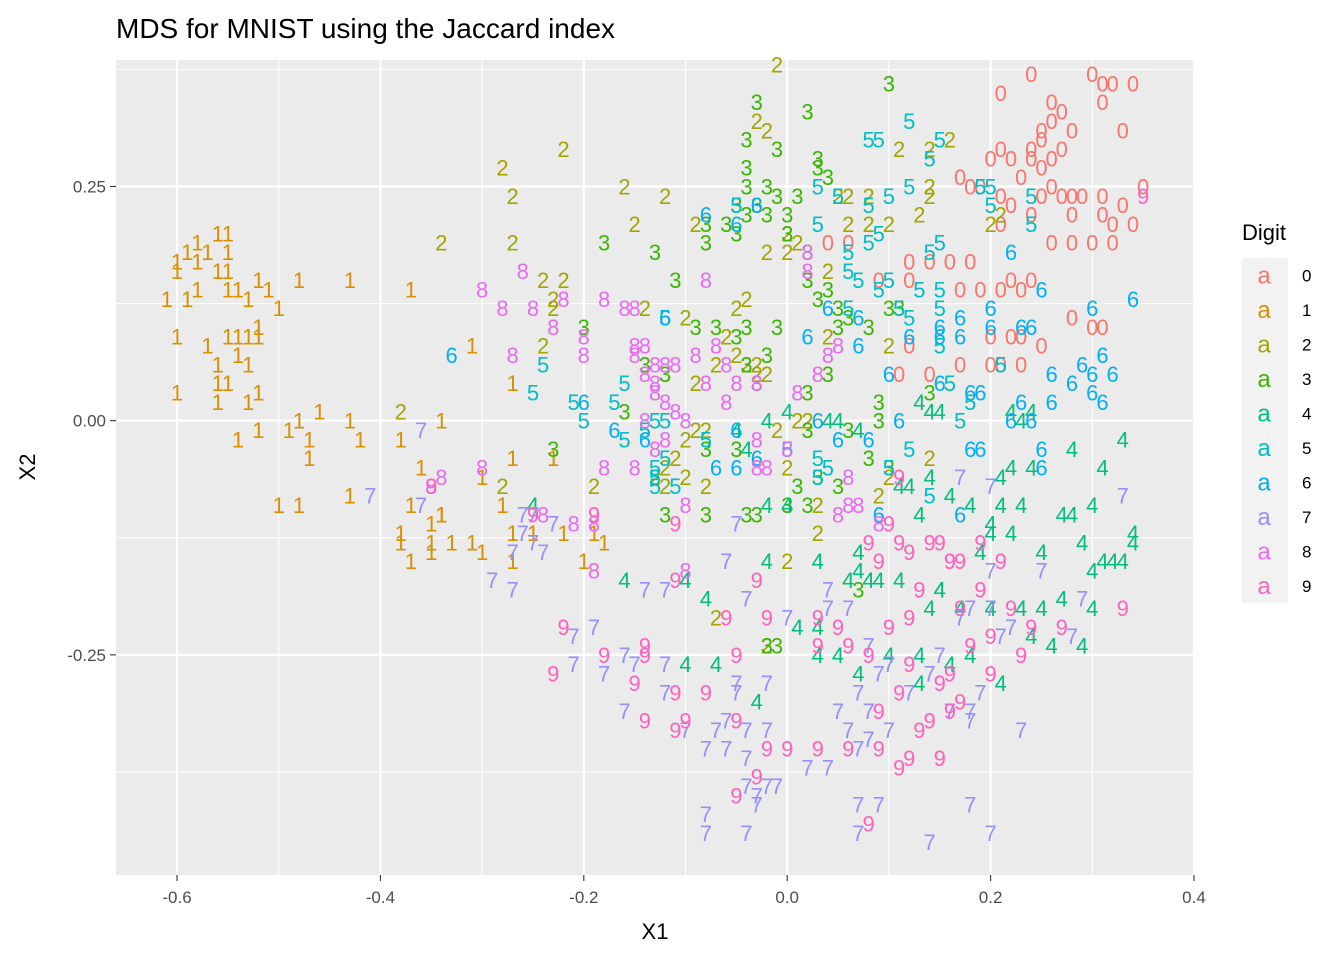 This screenshot has width=1344, height=960. What do you see at coordinates (1306, 551) in the screenshot?
I see `legend-label: 8` at bounding box center [1306, 551].